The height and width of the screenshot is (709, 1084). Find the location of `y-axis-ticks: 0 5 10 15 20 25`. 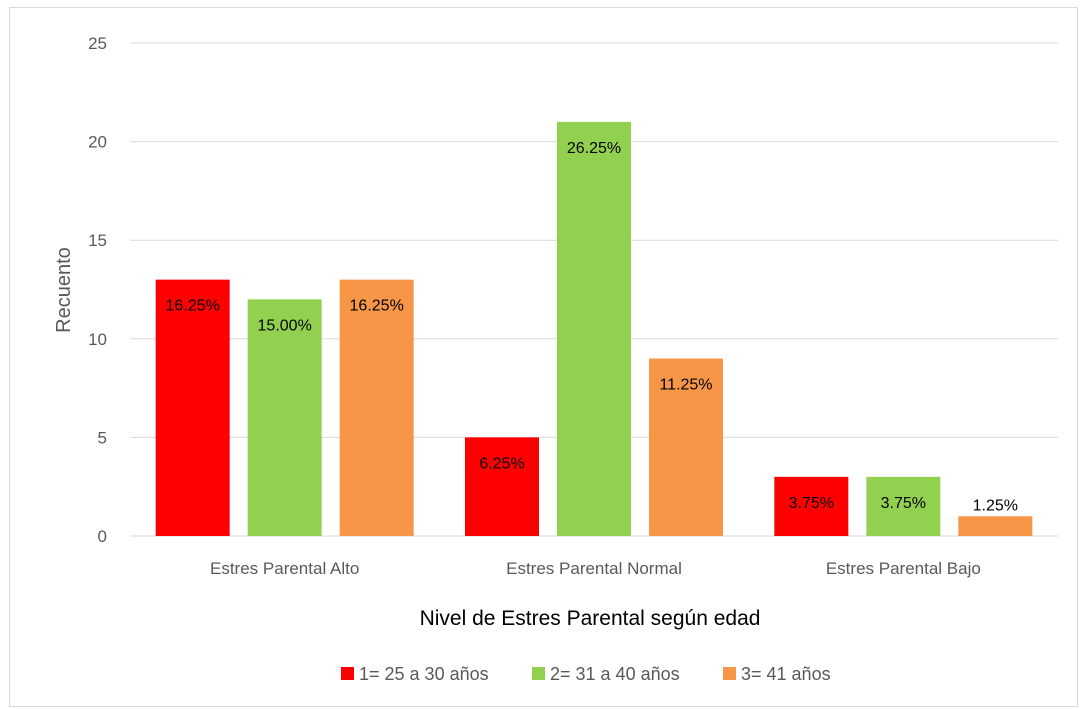

y-axis-ticks: 0 5 10 15 20 25 is located at coordinates (97, 290).